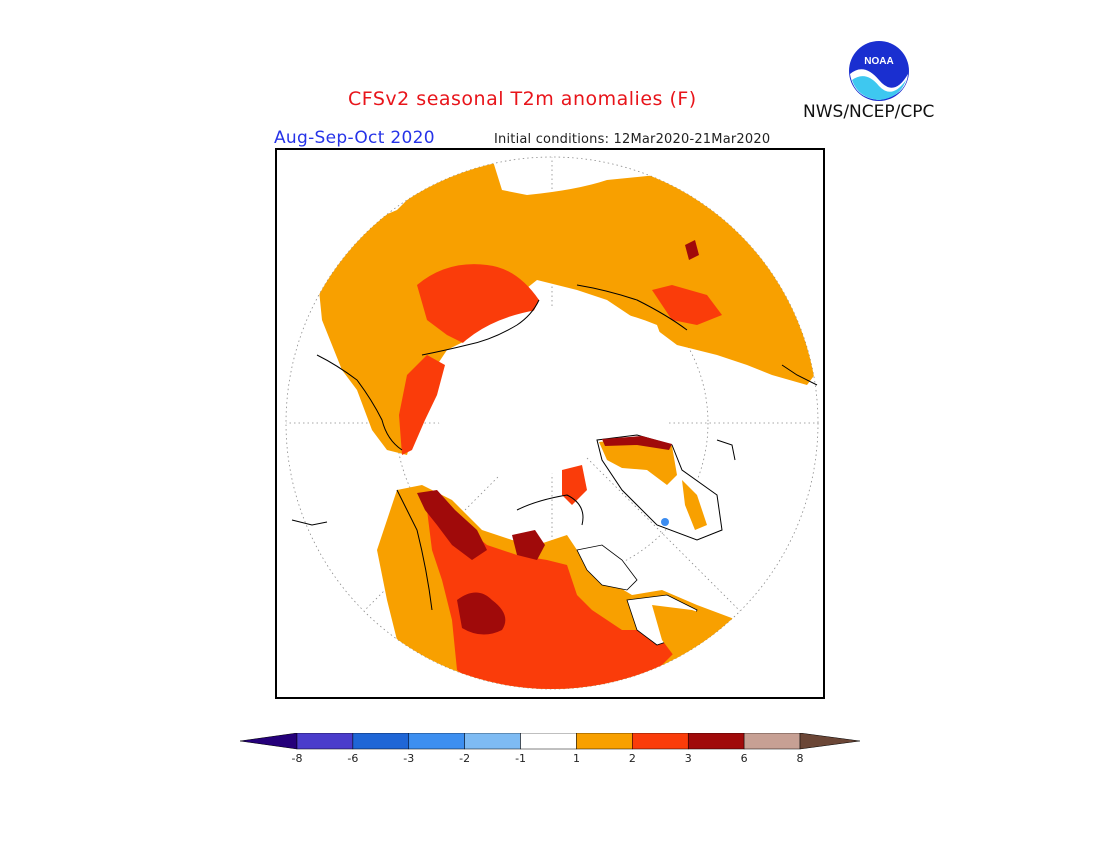 This screenshot has height=850, width=1100. Describe the element at coordinates (521, 758) in the screenshot. I see `colorbar-tick-label: -1` at that location.